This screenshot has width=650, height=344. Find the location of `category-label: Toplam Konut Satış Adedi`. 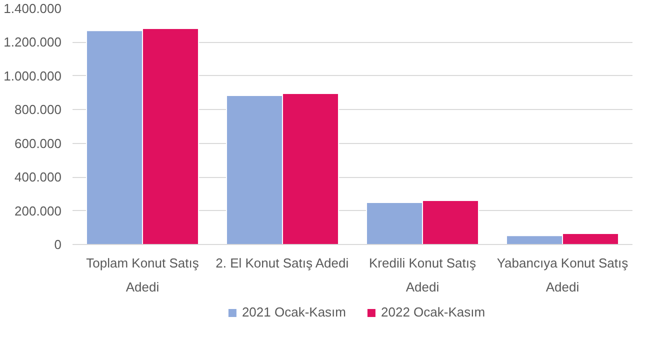

category-label: Toplam Konut Satış Adedi is located at coordinates (142, 275).